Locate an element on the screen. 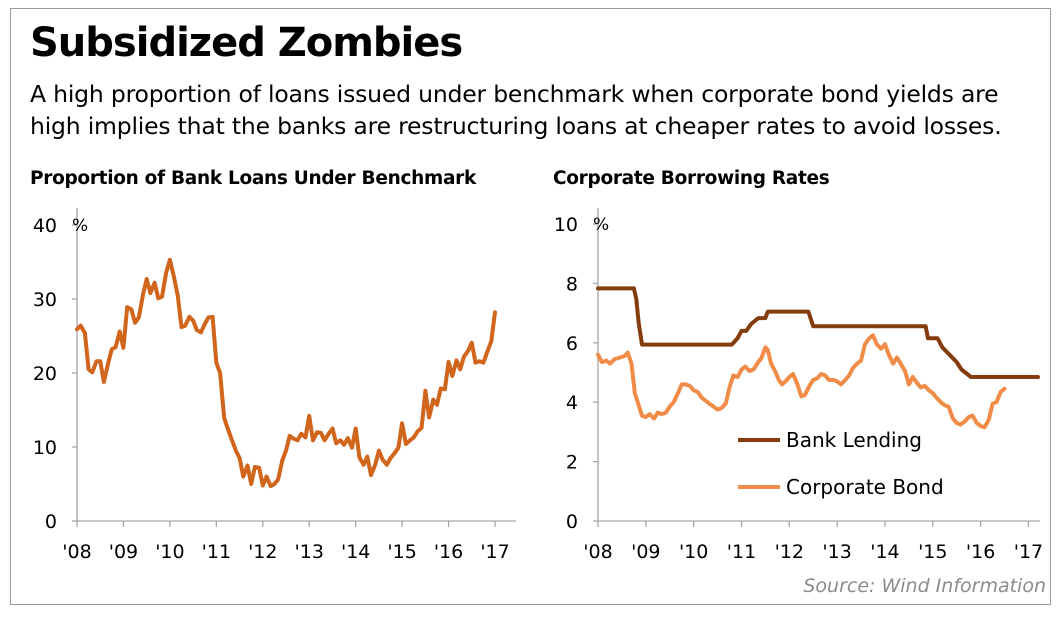 The height and width of the screenshot is (617, 1064). right-corporate-bond-line is located at coordinates (801, 381).